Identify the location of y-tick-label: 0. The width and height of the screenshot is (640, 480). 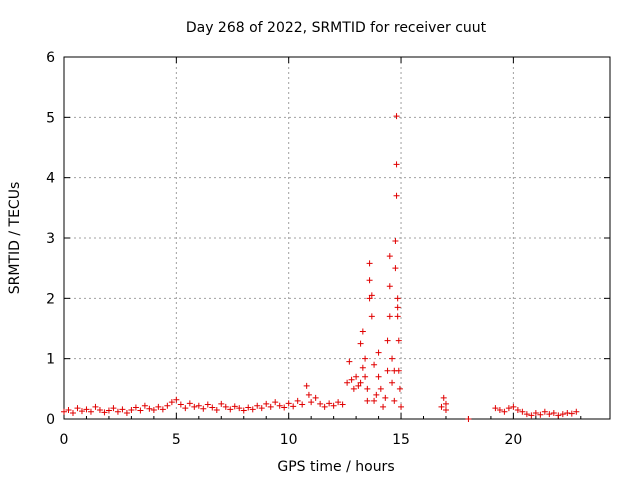
(50, 420).